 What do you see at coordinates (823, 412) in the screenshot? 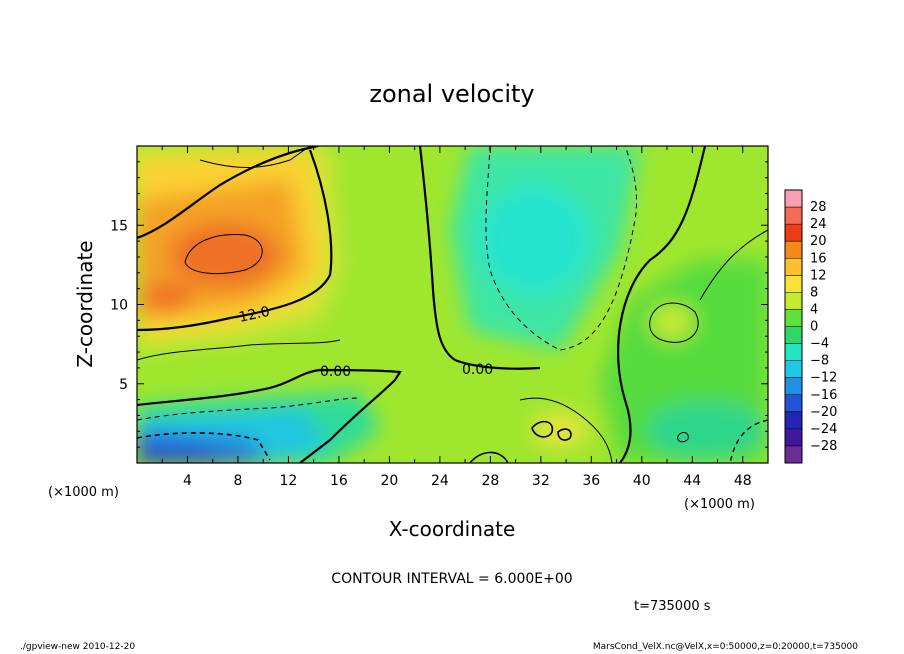
I see `colorbar-label: −20` at bounding box center [823, 412].